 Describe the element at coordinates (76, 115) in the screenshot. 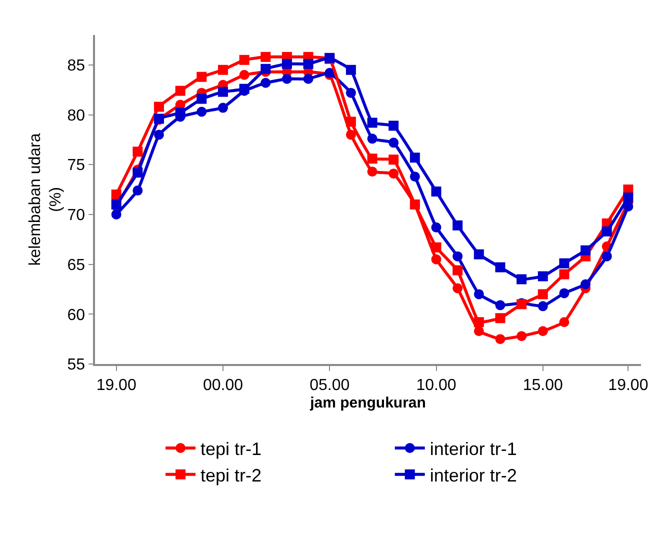

I see `y-tick-label: 80` at that location.